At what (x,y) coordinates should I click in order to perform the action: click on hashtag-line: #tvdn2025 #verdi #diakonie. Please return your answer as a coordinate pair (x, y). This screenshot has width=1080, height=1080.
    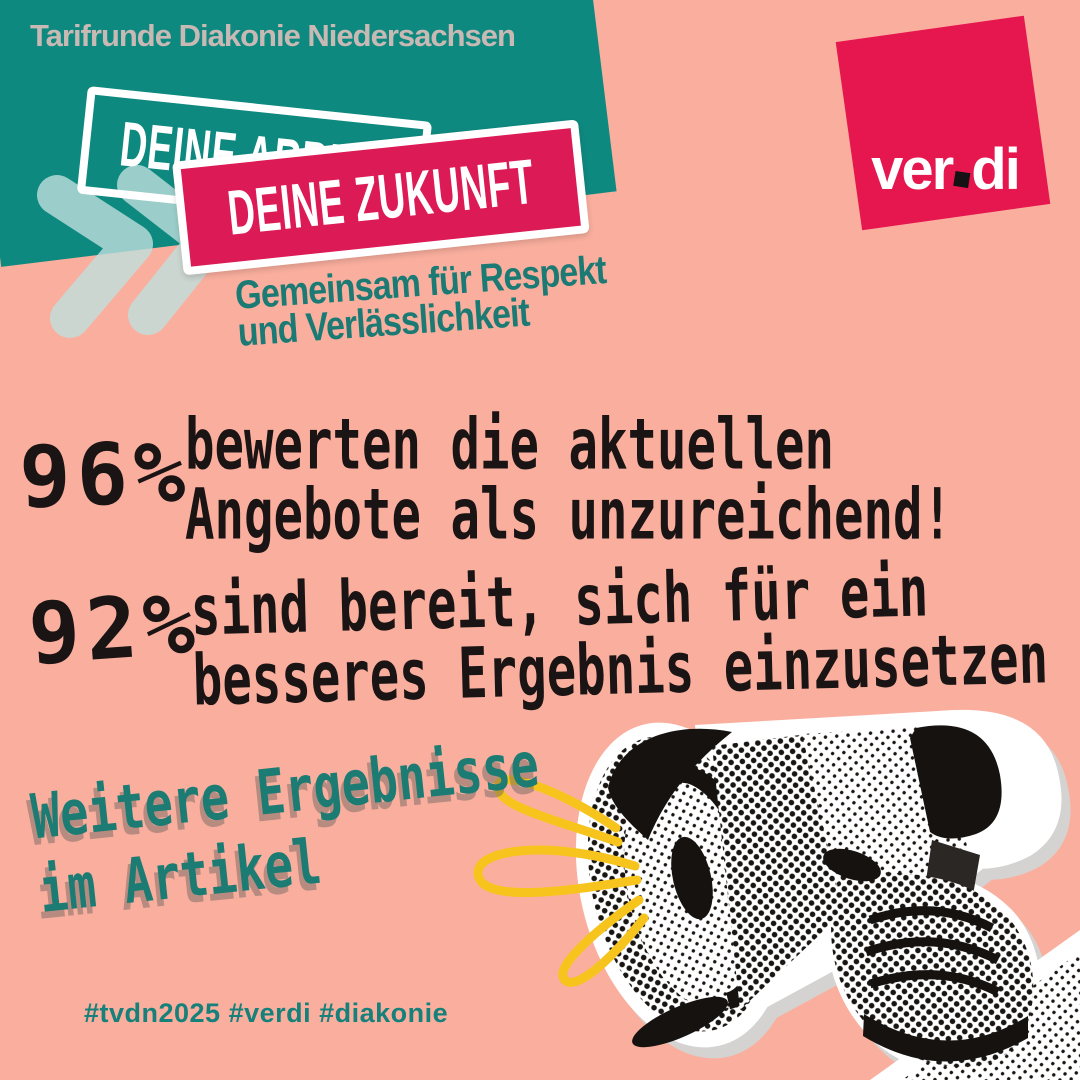
    Looking at the image, I should click on (266, 1013).